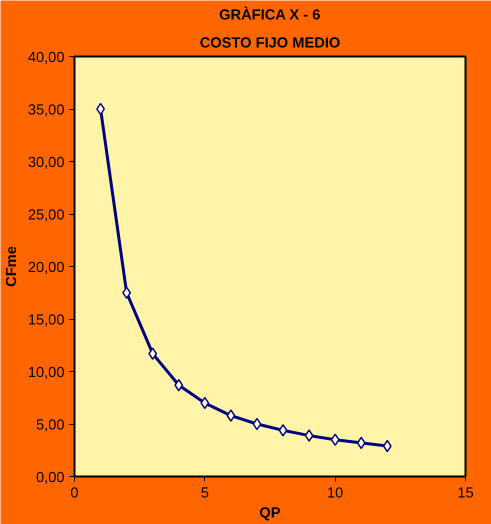 This screenshot has width=491, height=524. I want to click on y-tick-label: 25,00, so click(46, 216).